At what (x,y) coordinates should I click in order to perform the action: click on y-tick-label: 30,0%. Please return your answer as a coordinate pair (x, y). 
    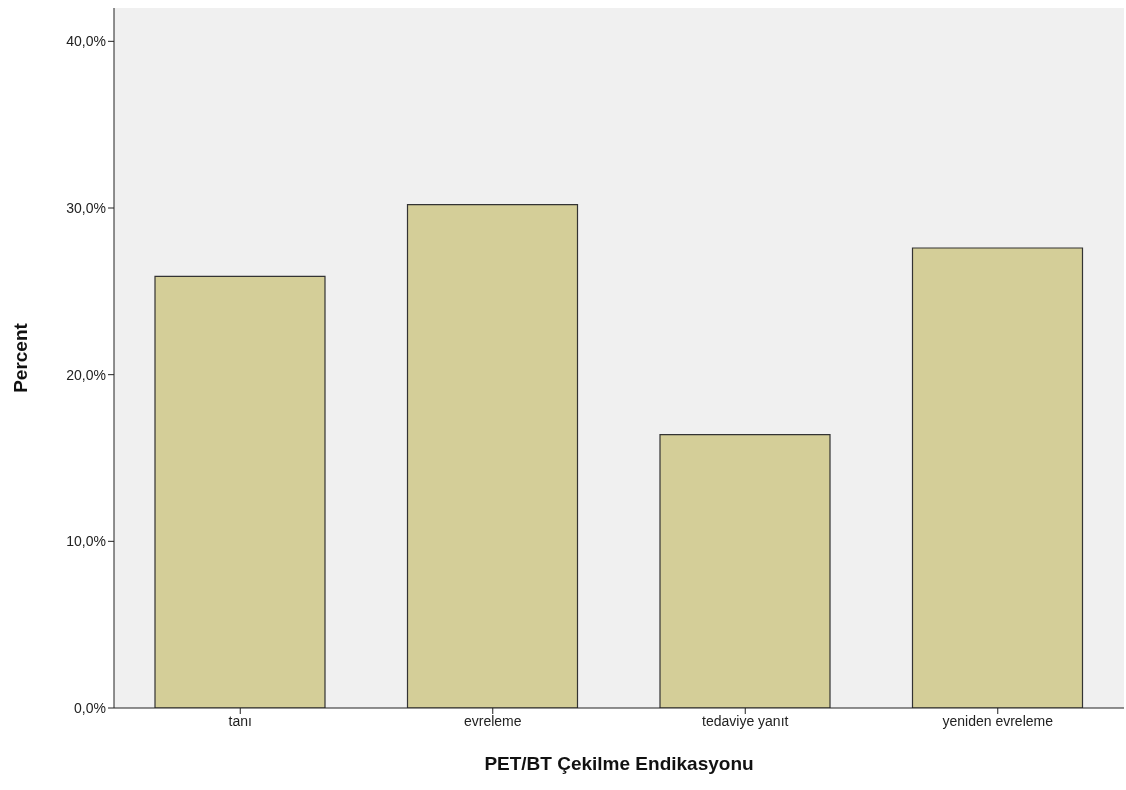
    Looking at the image, I should click on (86, 207).